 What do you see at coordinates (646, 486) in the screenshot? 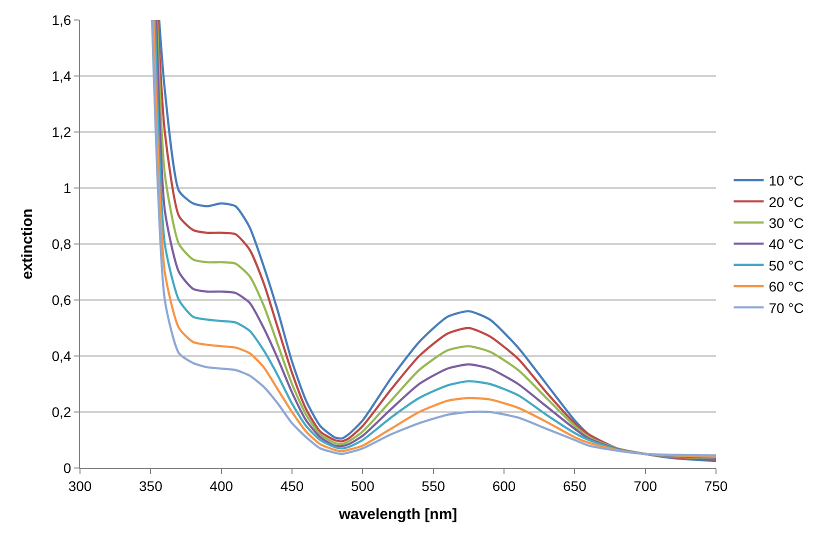
I see `x-tick-label: 700` at bounding box center [646, 486].